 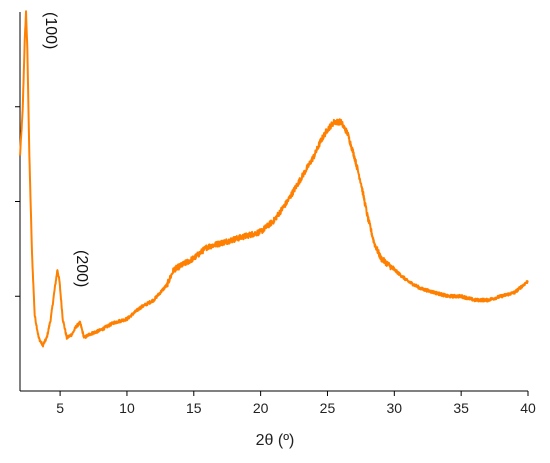 What do you see at coordinates (261, 408) in the screenshot?
I see `x-tick-label: 20` at bounding box center [261, 408].